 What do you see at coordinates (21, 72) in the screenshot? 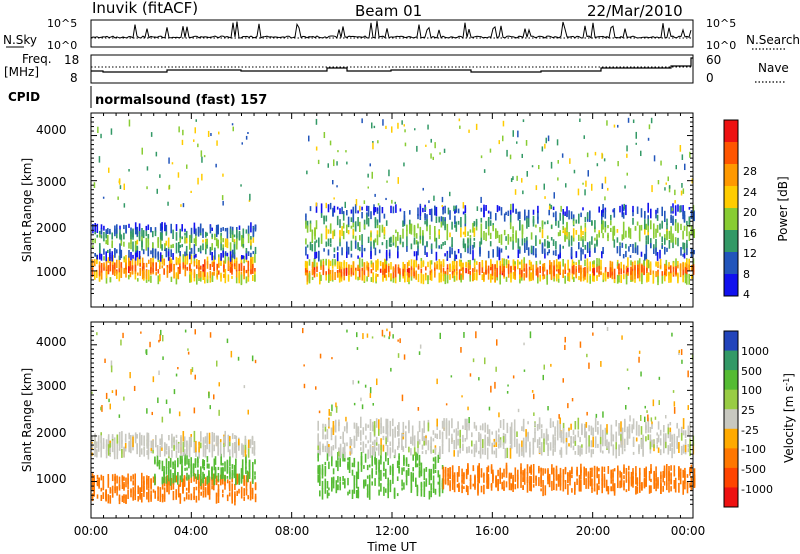
I see `freq-unit: [MHz]` at bounding box center [21, 72].